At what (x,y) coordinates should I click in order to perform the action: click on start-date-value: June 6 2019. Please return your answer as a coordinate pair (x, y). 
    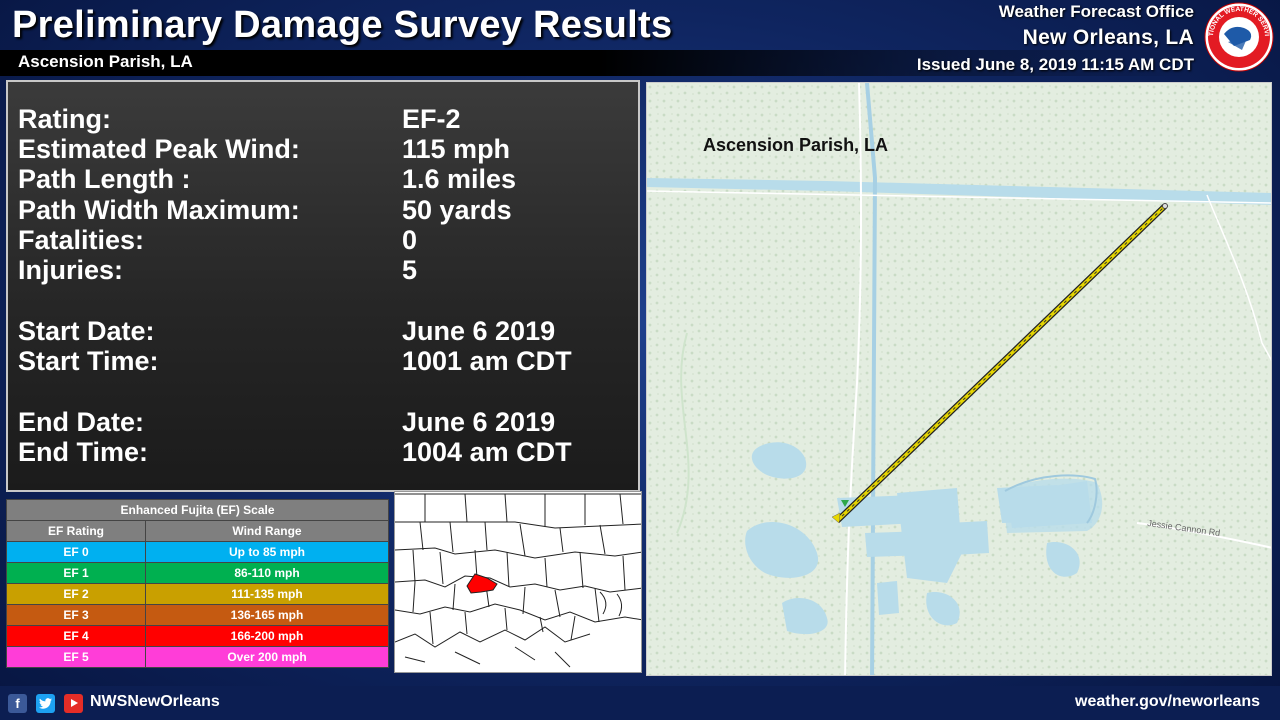
    Looking at the image, I should click on (479, 331).